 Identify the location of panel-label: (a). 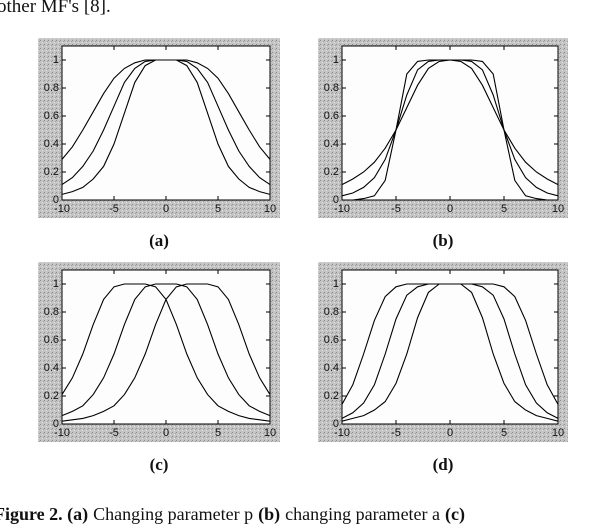
(159, 240).